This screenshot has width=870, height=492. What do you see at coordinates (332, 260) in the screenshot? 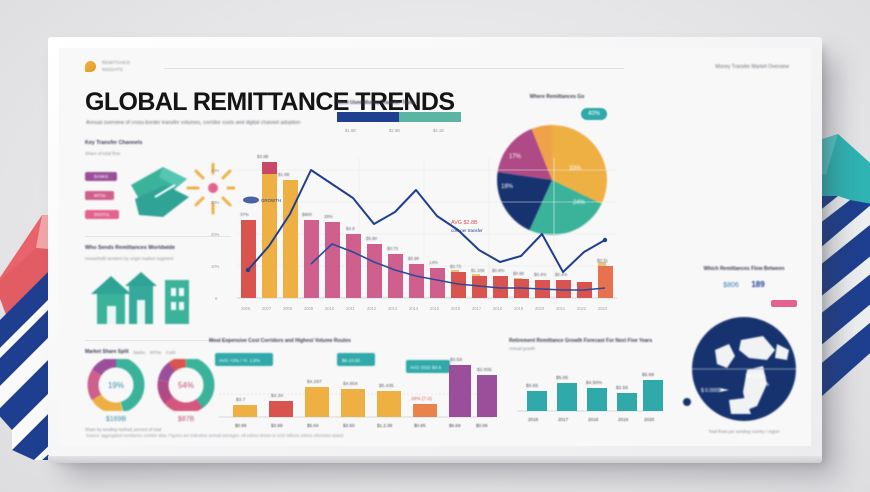
I see `bar-2010` at bounding box center [332, 260].